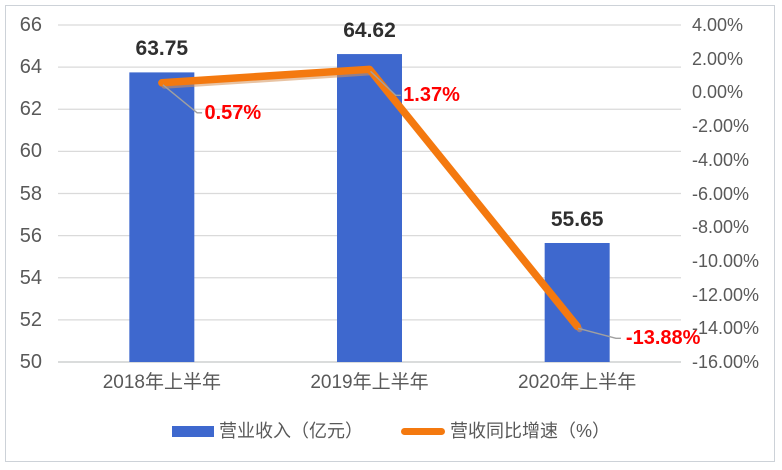  Describe the element at coordinates (30, 235) in the screenshot. I see `y-axis-left-tick: 56` at that location.